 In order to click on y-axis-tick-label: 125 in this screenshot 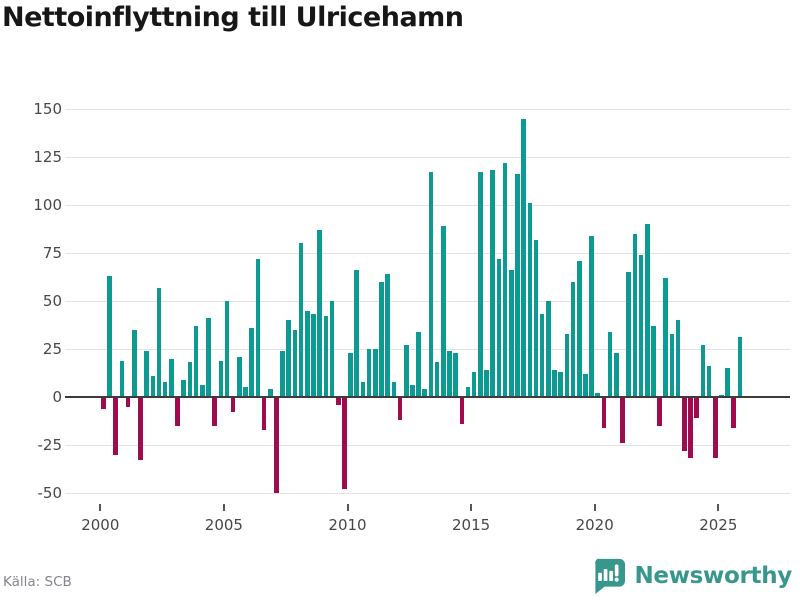, I will do `click(47, 157)`.